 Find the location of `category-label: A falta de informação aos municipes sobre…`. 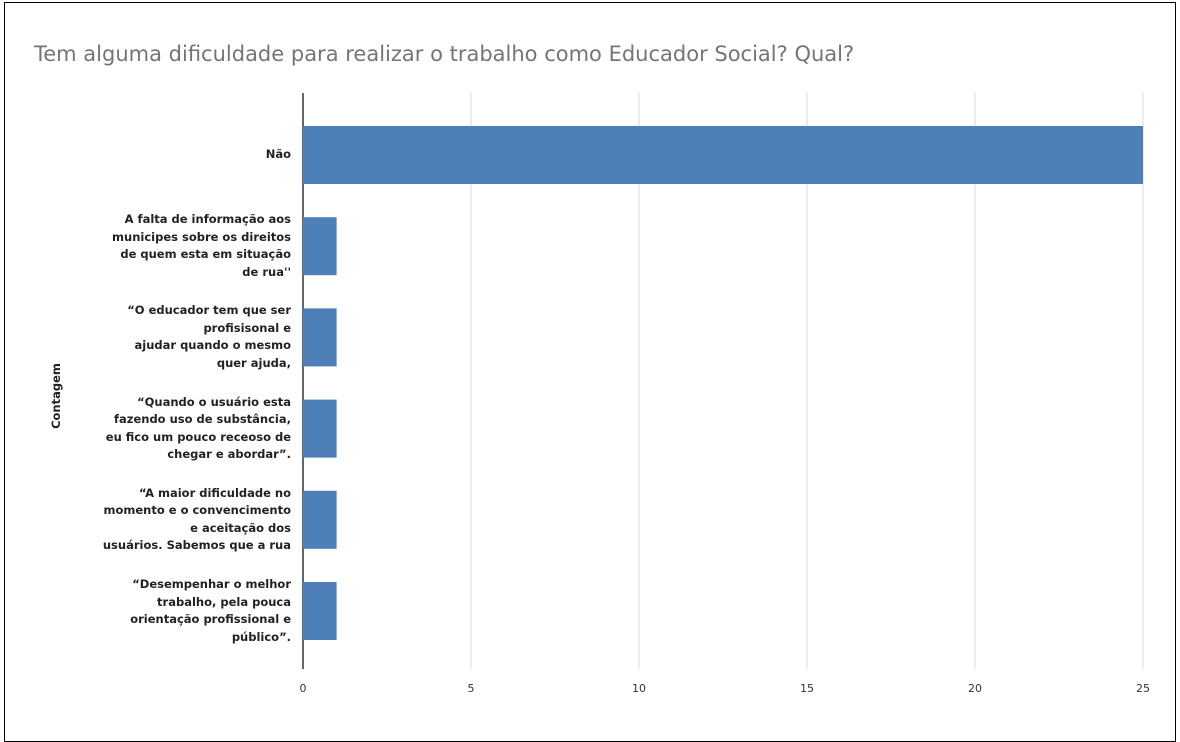

category-label: A falta de informação aos municipes sobre… is located at coordinates (166, 246).